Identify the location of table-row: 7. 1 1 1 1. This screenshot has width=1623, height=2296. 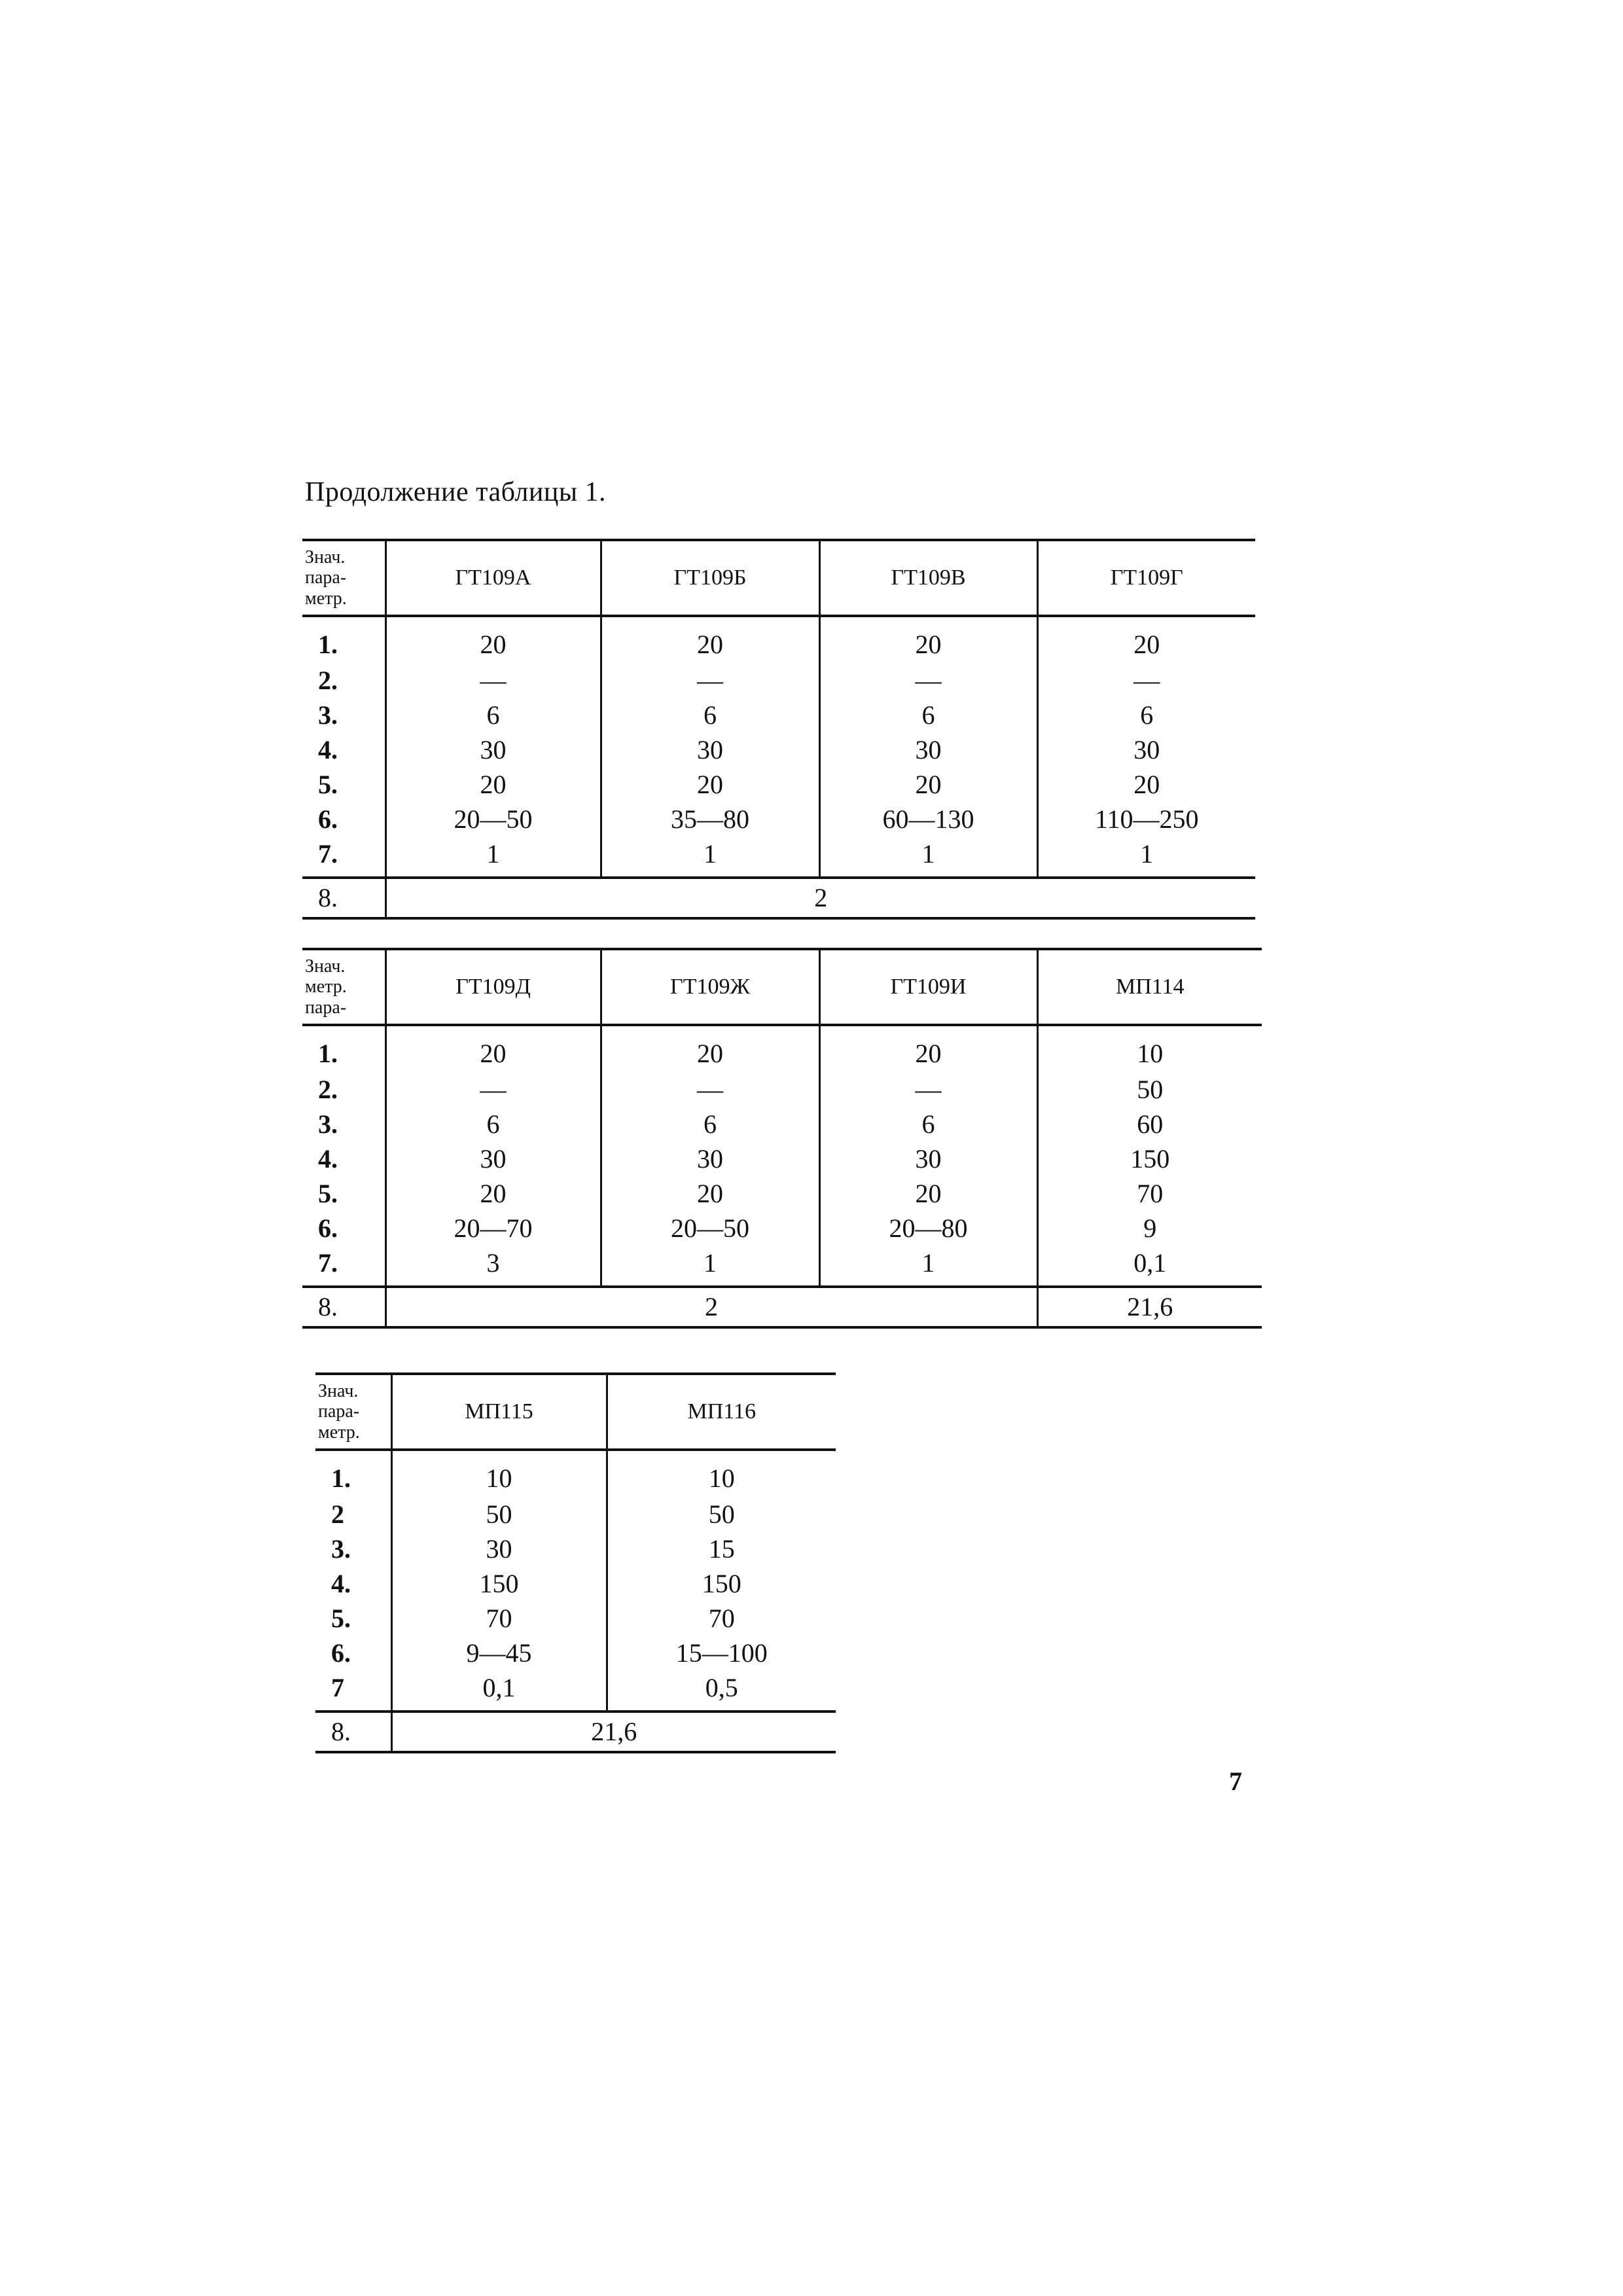
(779, 857).